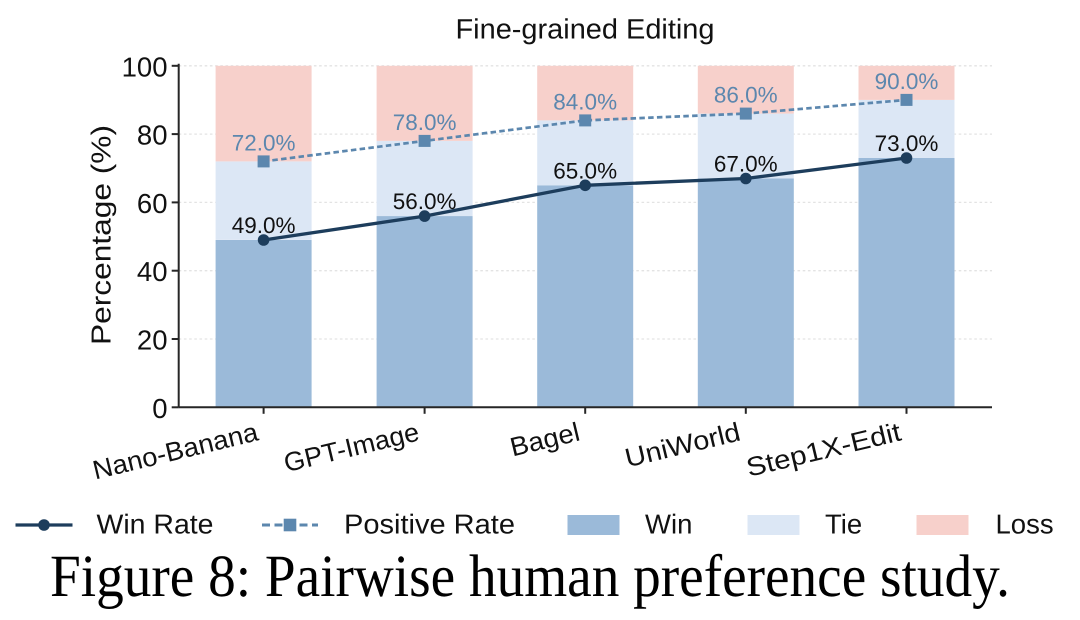 The image size is (1080, 620). What do you see at coordinates (425, 122) in the screenshot?
I see `svg-text: 78.0%` at bounding box center [425, 122].